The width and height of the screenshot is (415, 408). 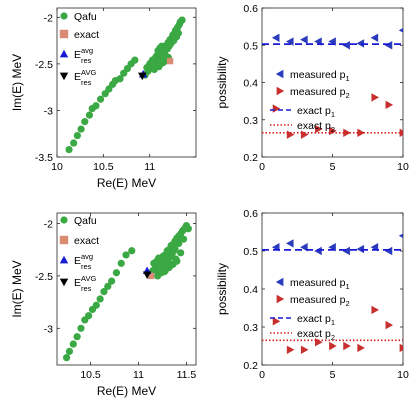 I want to click on legend-label: exact, so click(x=86, y=241).